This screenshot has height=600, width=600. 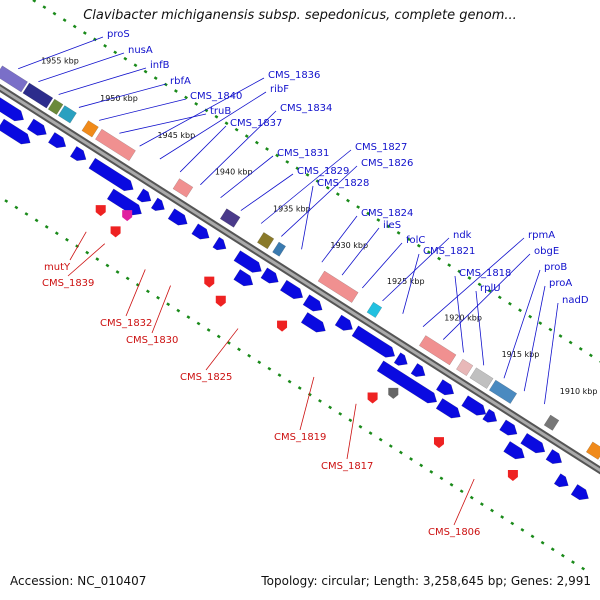 I want to click on gene-label-CMS_1840: CMS_1840, so click(x=216, y=96).